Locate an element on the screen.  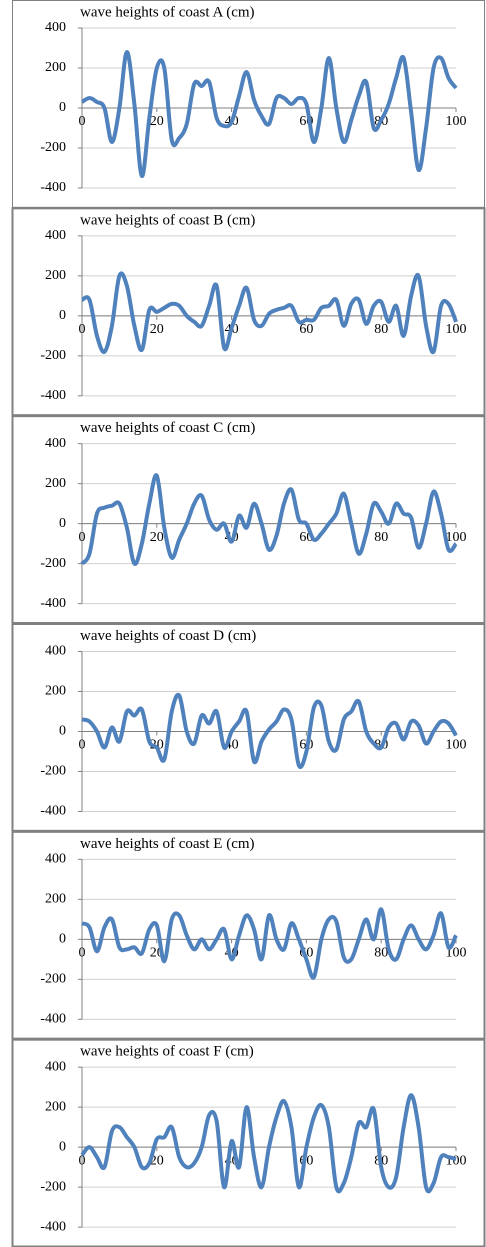
x-tick-label: 60 is located at coordinates (306, 329).